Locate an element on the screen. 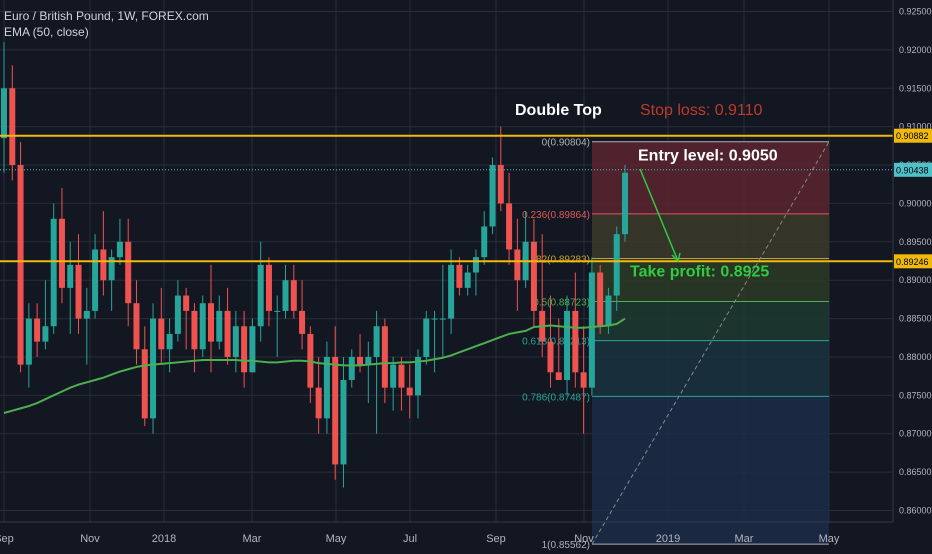 This screenshot has width=932, height=554. fib-level-label: 0.786(0.87487) is located at coordinates (556, 397).